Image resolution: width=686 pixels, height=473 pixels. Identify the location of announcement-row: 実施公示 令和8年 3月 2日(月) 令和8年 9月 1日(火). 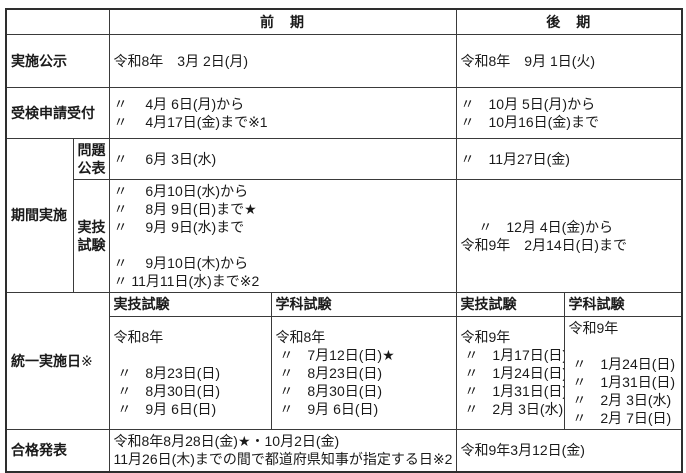
(344, 60).